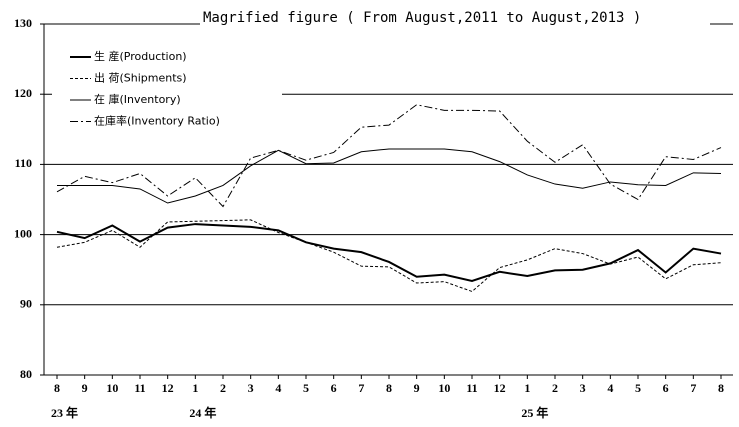  I want to click on year-label: 24 年, so click(202, 412).